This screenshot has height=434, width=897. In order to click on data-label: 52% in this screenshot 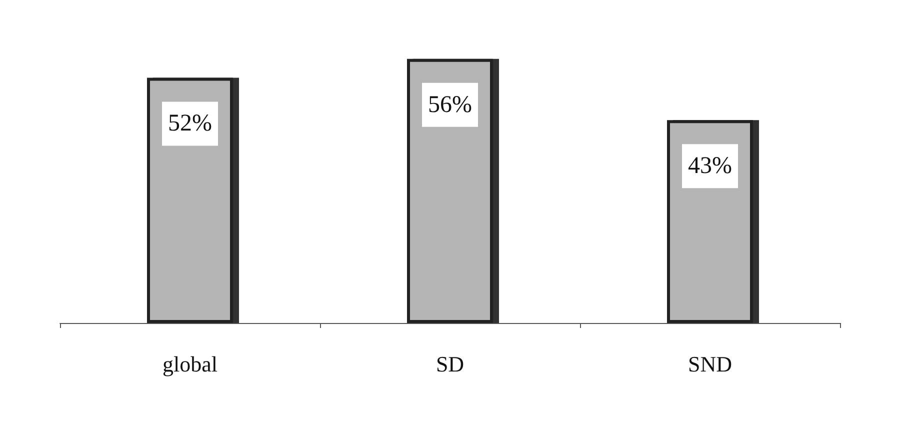, I will do `click(190, 123)`.